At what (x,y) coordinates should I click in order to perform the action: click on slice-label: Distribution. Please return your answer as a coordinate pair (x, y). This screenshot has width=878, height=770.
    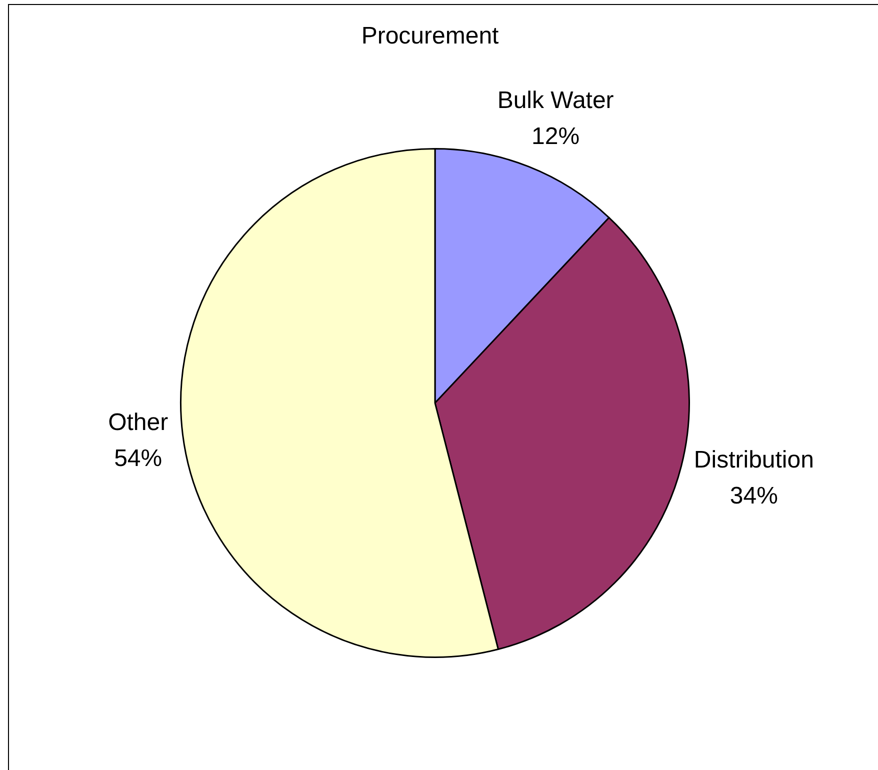
    Looking at the image, I should click on (754, 460).